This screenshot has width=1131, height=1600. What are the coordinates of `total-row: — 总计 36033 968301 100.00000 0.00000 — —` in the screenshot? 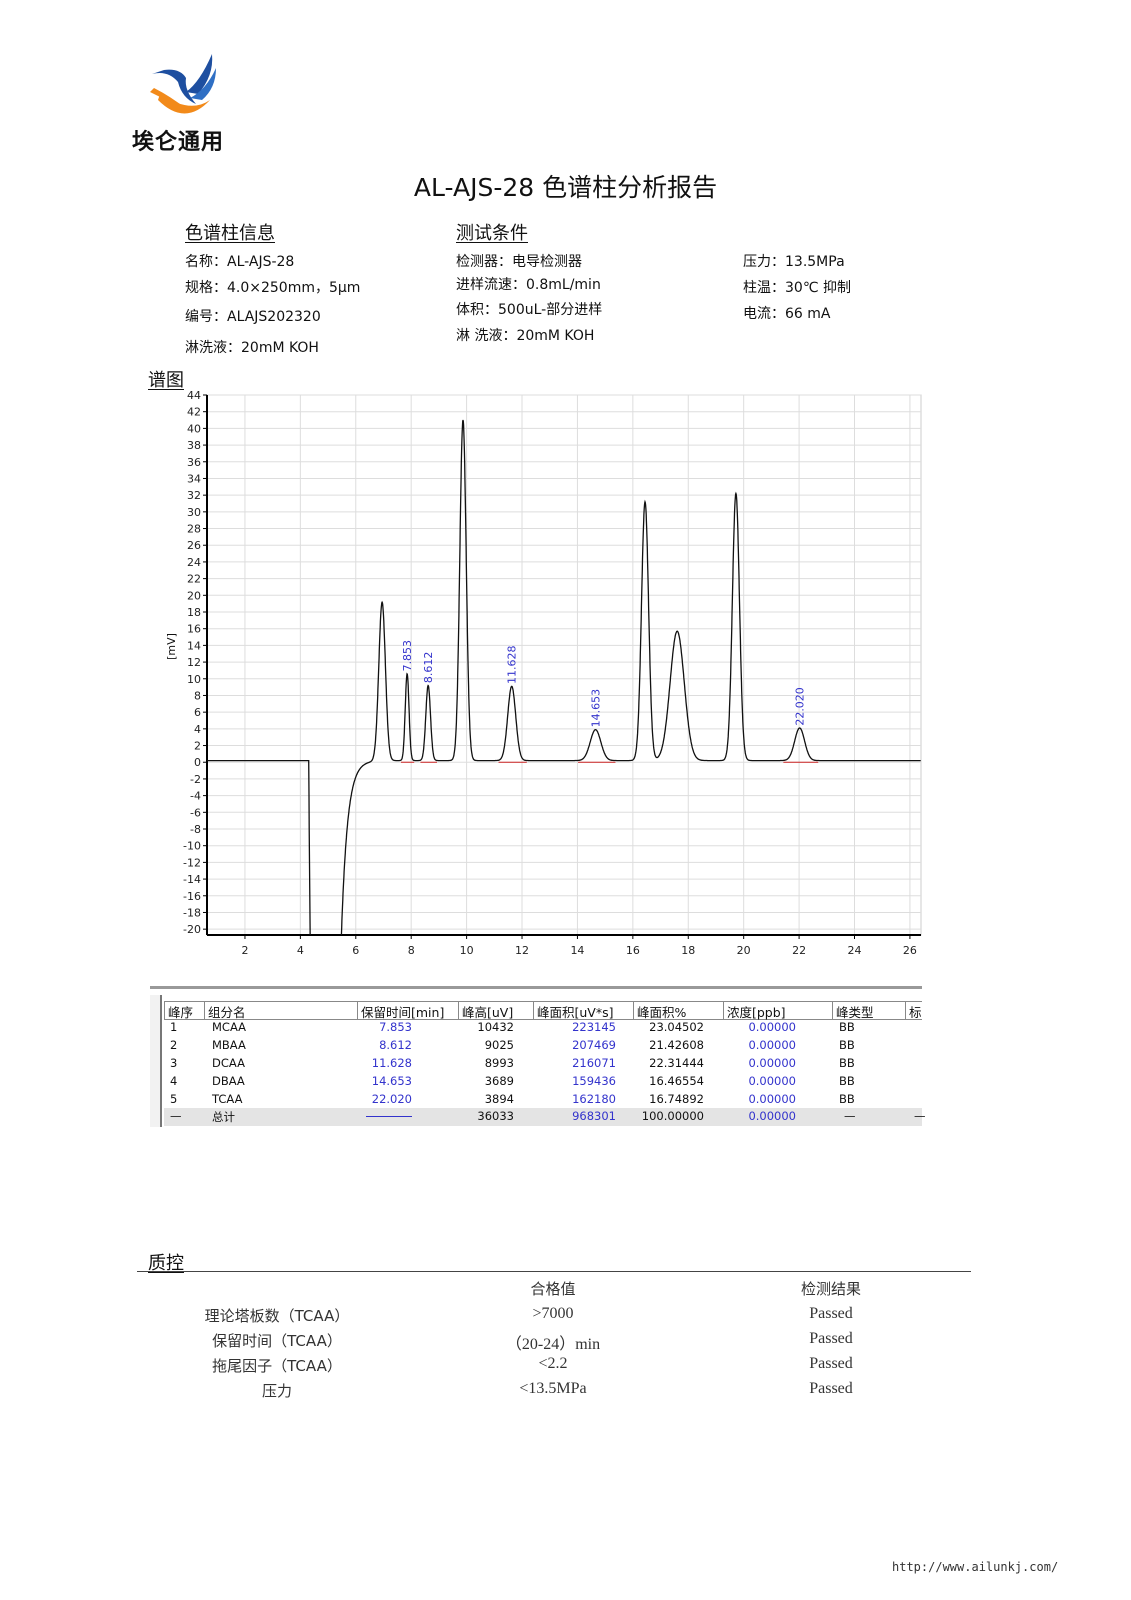 It's located at (545, 1117).